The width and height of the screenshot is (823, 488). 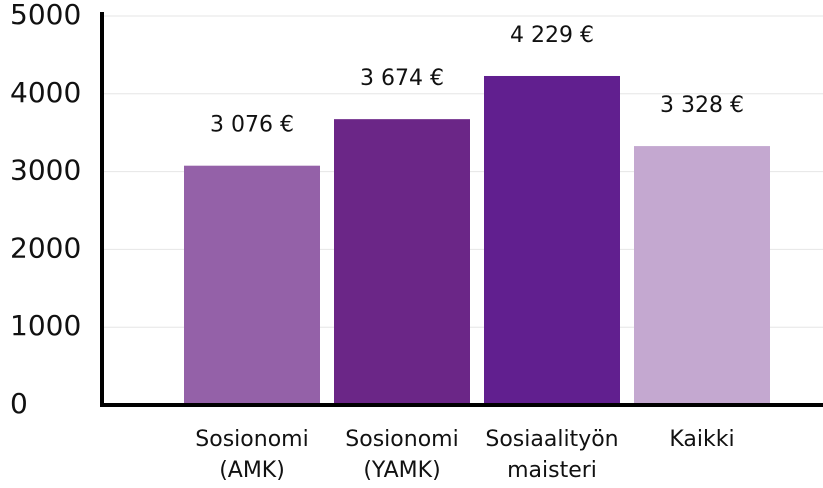 I want to click on y-tick-label: 0, so click(x=19, y=403).